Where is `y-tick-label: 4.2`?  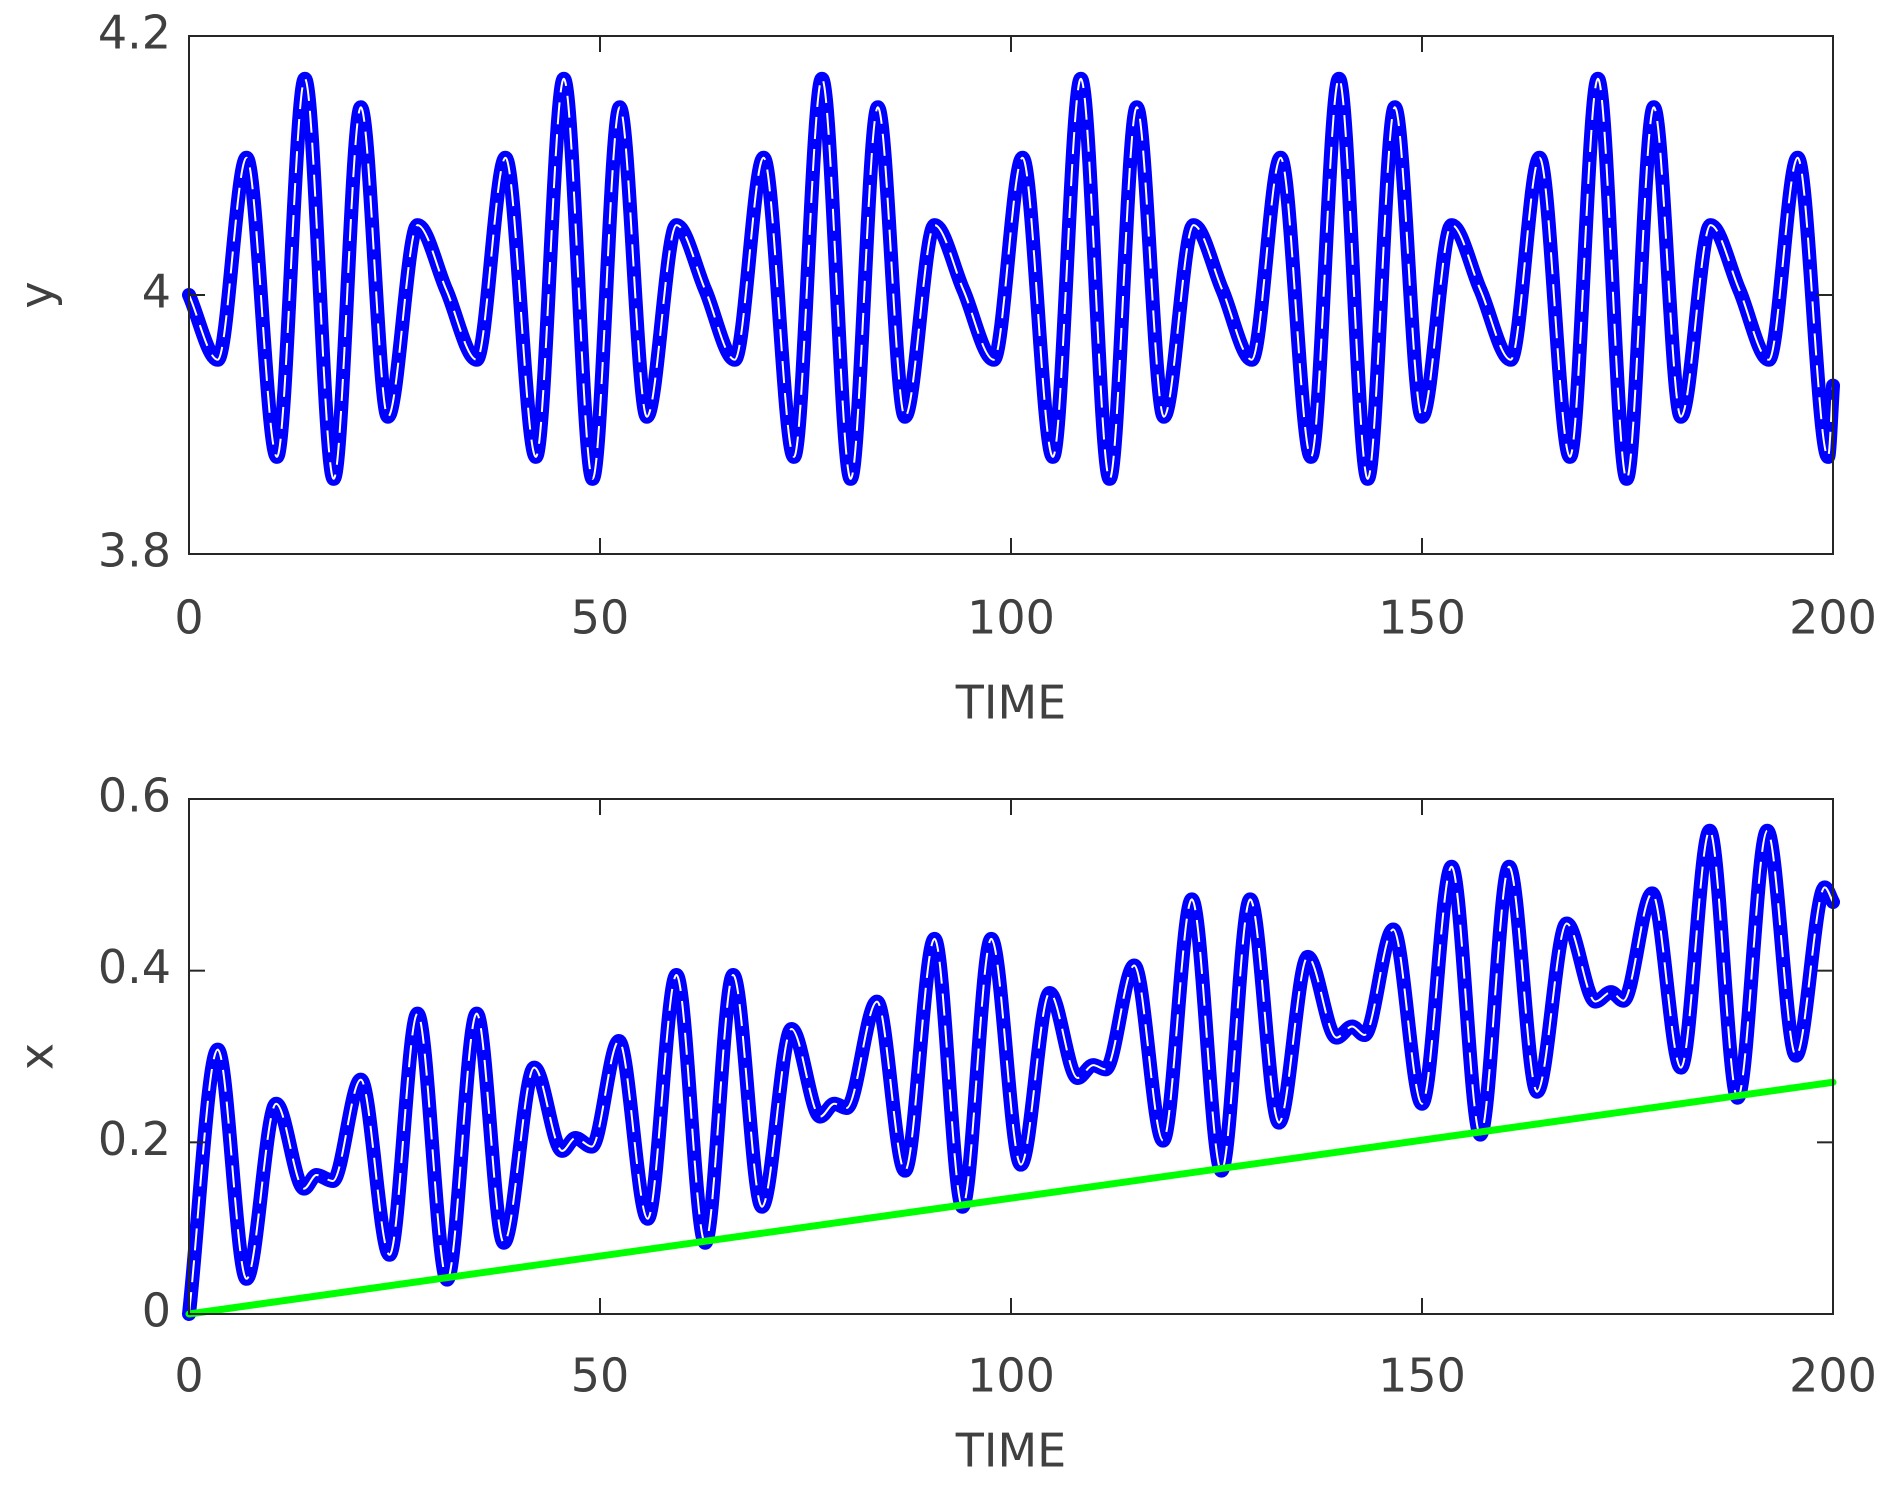 y-tick-label: 4.2 is located at coordinates (134, 33).